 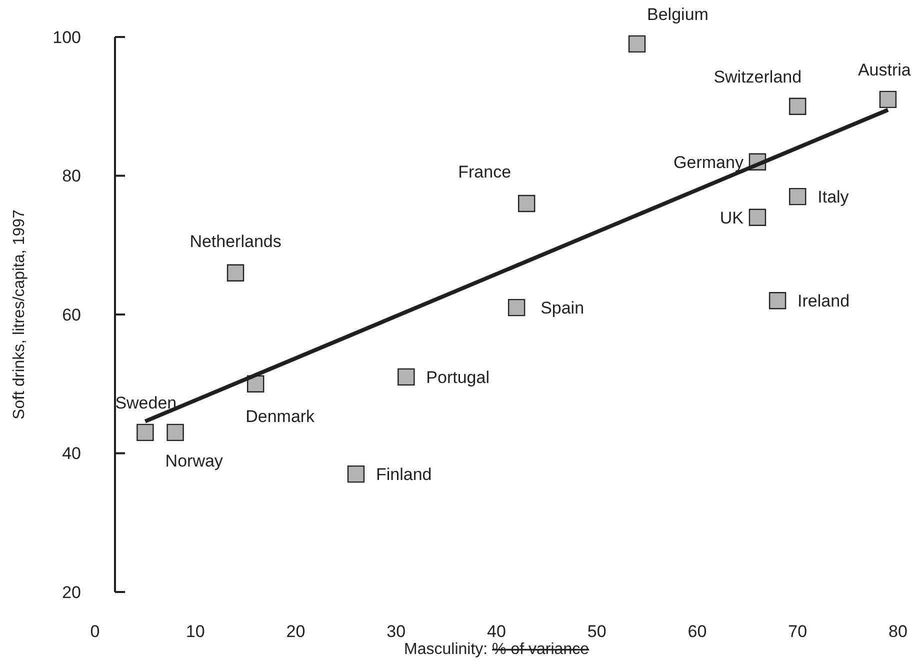 What do you see at coordinates (885, 70) in the screenshot?
I see `annotation: Austria` at bounding box center [885, 70].